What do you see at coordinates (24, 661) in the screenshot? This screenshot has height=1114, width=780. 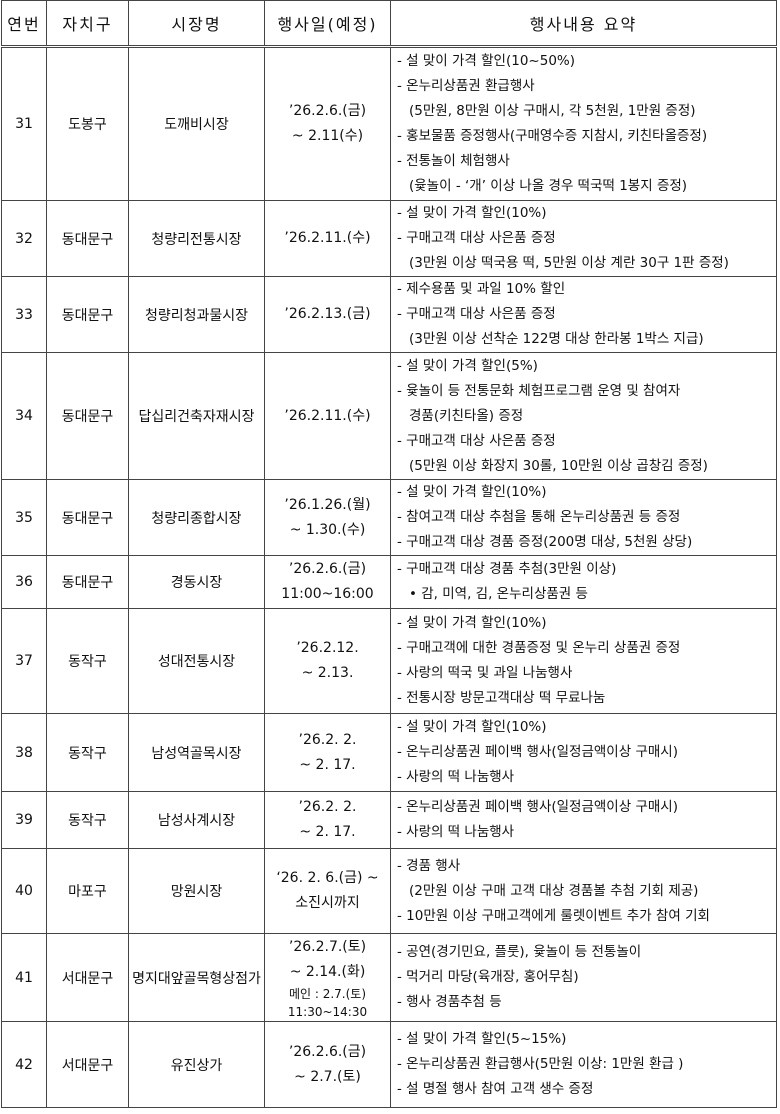 I see `row-number: 37` at bounding box center [24, 661].